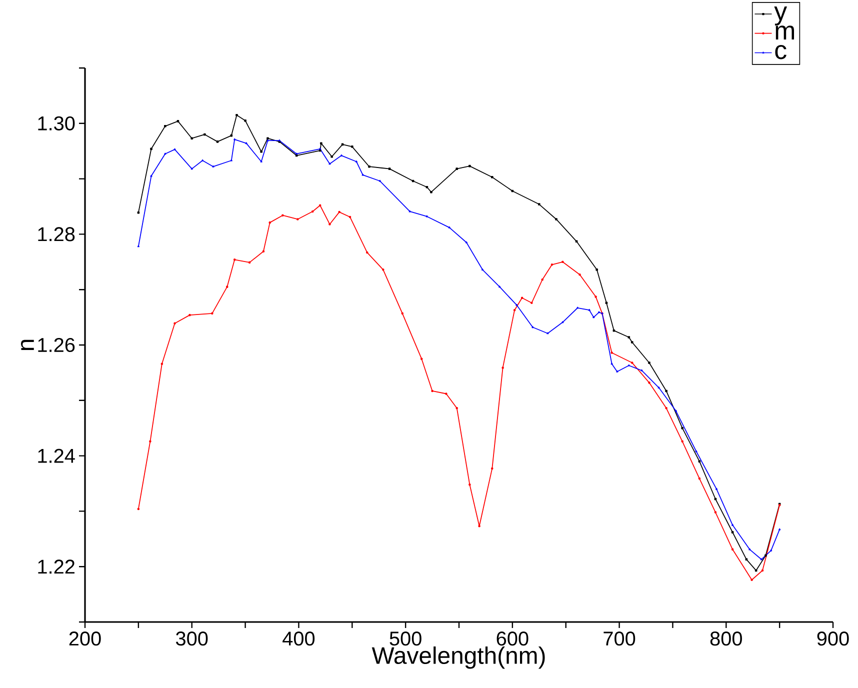 Image resolution: width=858 pixels, height=688 pixels. Describe the element at coordinates (192, 639) in the screenshot. I see `x-tick-label: 300` at that location.